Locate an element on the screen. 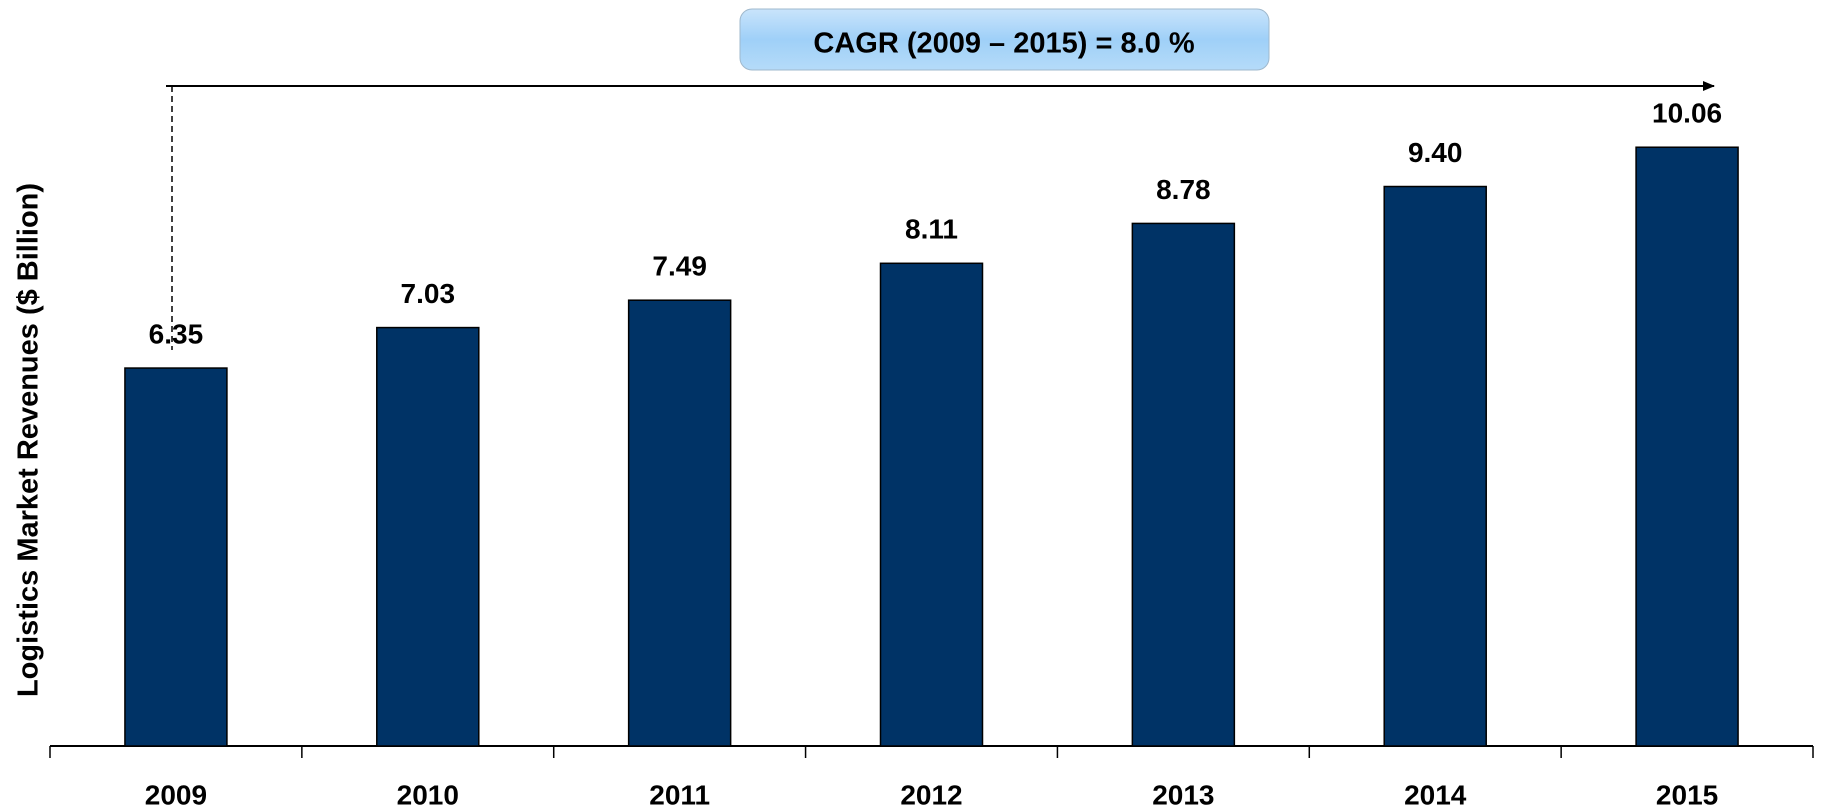 Image resolution: width=1822 pixels, height=812 pixels. x-tick-label: 2009 is located at coordinates (176, 794).